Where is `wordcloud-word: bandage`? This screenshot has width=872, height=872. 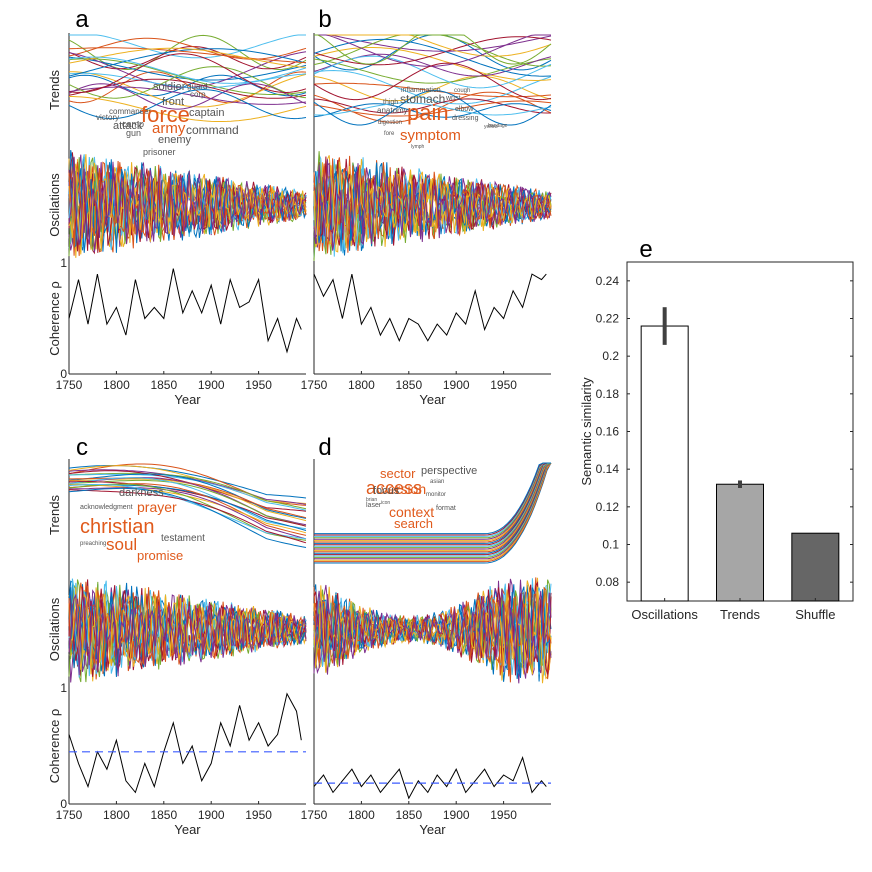 wordcloud-word: bandage is located at coordinates (498, 126).